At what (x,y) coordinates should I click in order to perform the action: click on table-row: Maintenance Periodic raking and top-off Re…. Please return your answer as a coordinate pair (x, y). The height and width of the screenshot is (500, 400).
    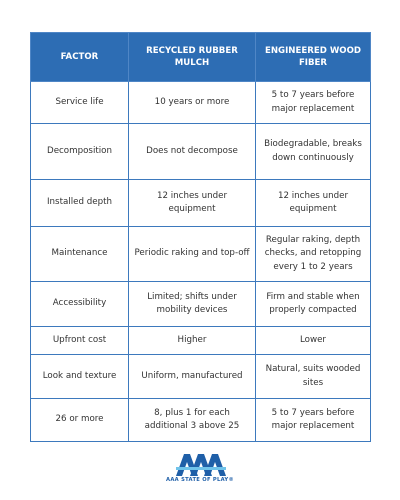
    Looking at the image, I should click on (200, 254).